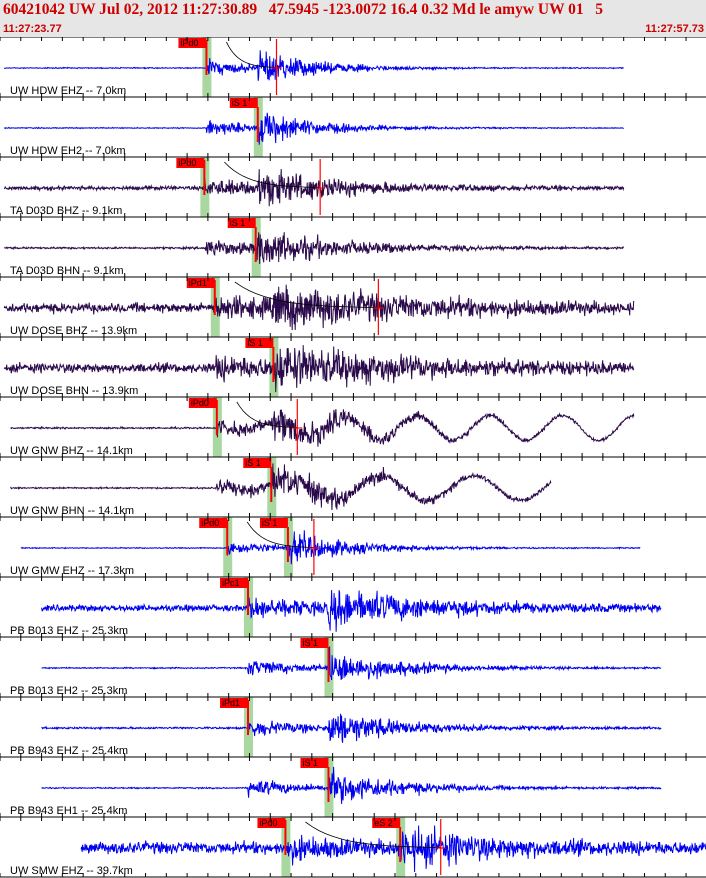 This screenshot has height=878, width=706. I want to click on pick-label: eS 2, so click(383, 823).